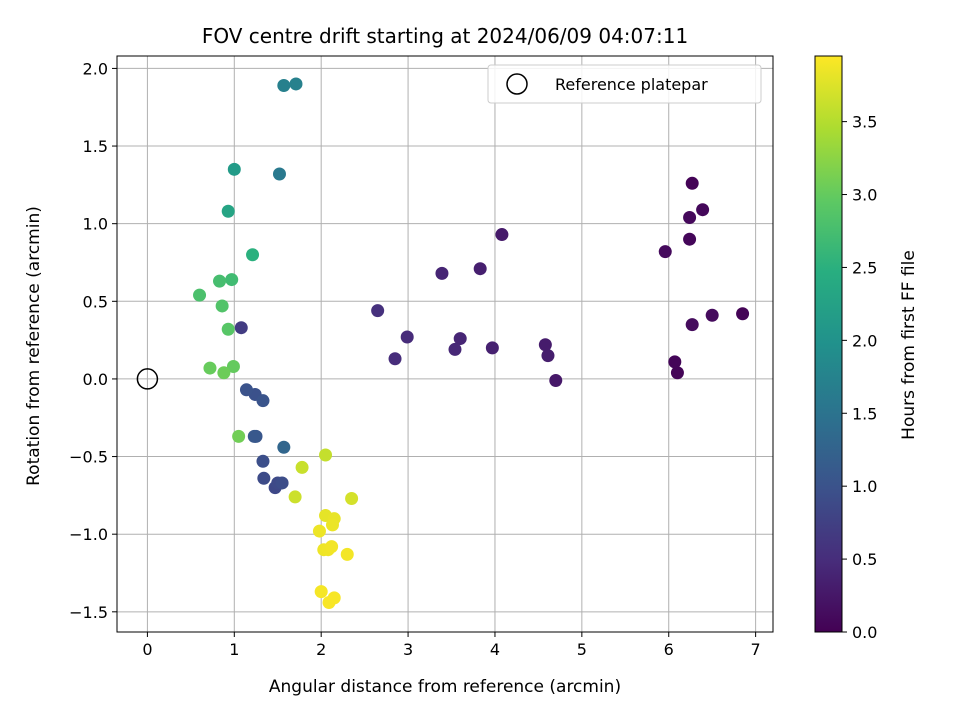 This screenshot has width=960, height=720. I want to click on y-tick-label: 2.0, so click(95, 68).